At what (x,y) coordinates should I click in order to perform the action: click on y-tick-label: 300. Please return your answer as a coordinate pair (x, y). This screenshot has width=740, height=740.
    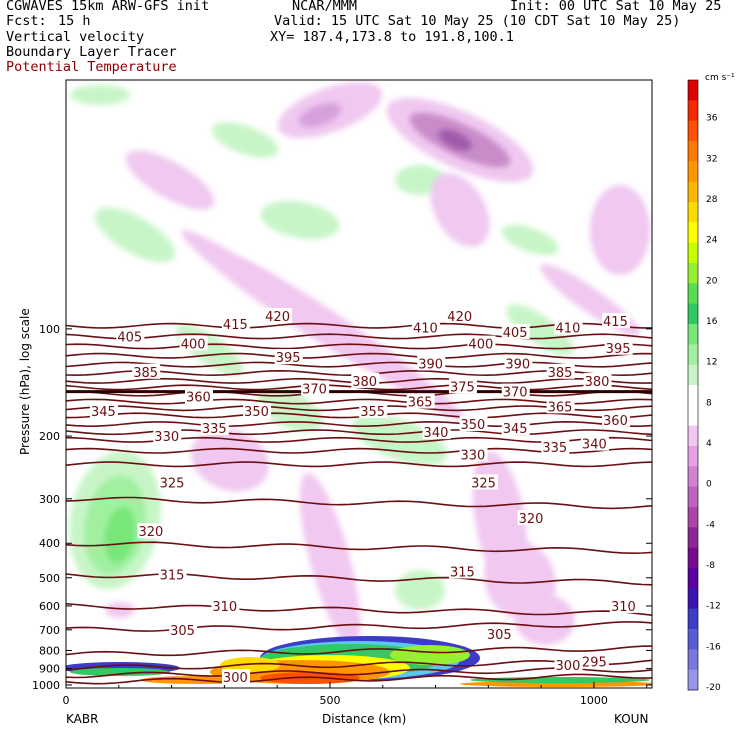
    Looking at the image, I should click on (49, 499).